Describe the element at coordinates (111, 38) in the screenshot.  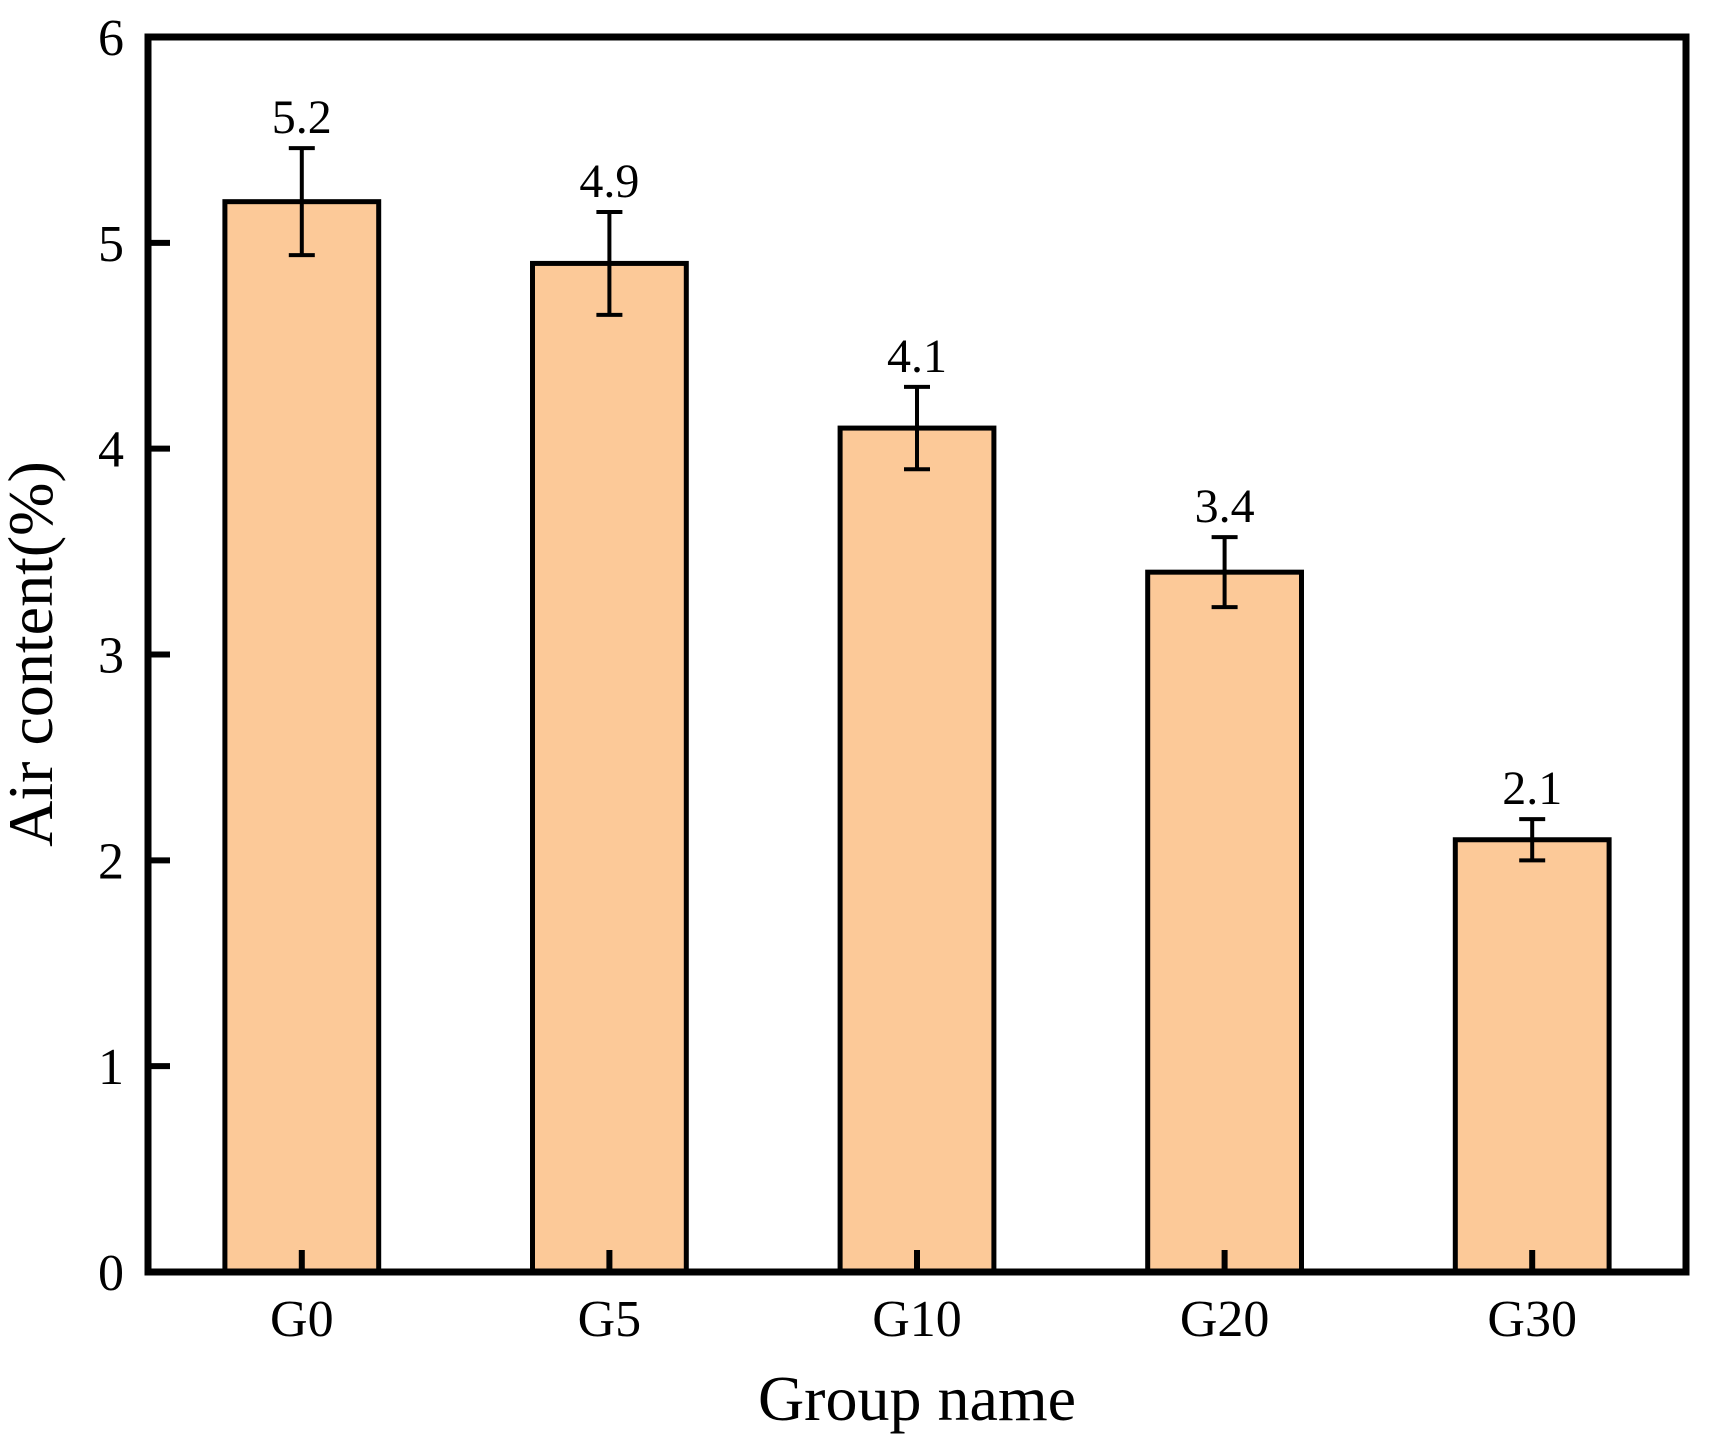
I see `y-tick-label: 6` at that location.